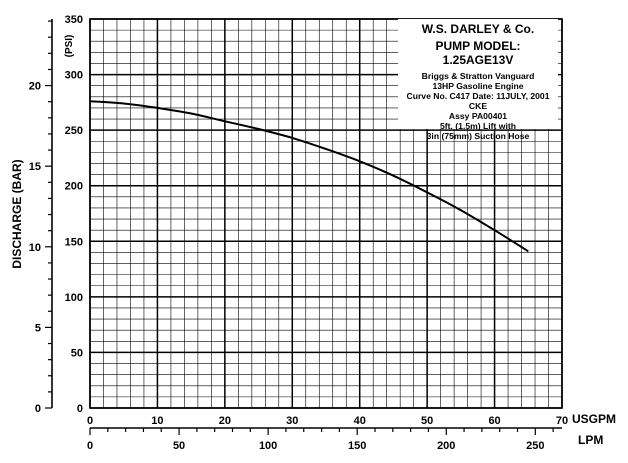  Describe the element at coordinates (74, 298) in the screenshot. I see `psi-tick-label: 100` at that location.